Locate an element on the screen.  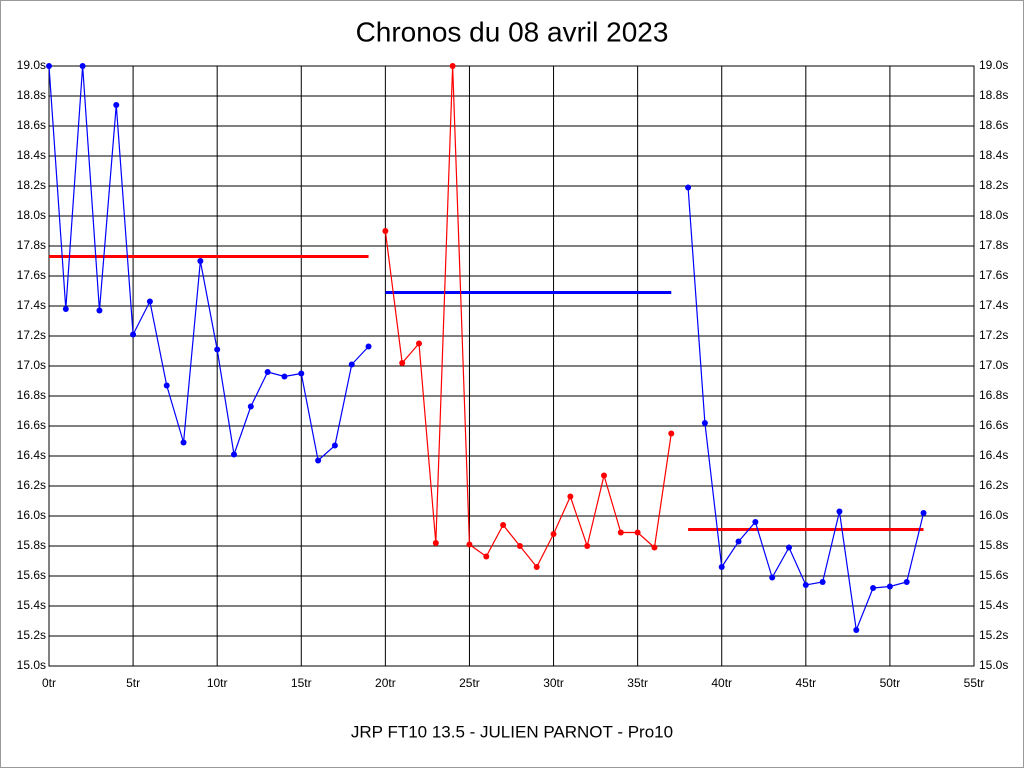
x-tick-label: 15tr is located at coordinates (301, 683).